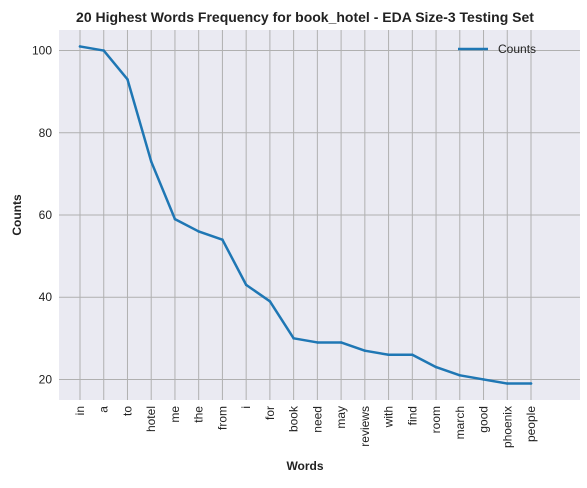 The height and width of the screenshot is (488, 587). I want to click on y-axis-label: Counts, so click(17, 215).